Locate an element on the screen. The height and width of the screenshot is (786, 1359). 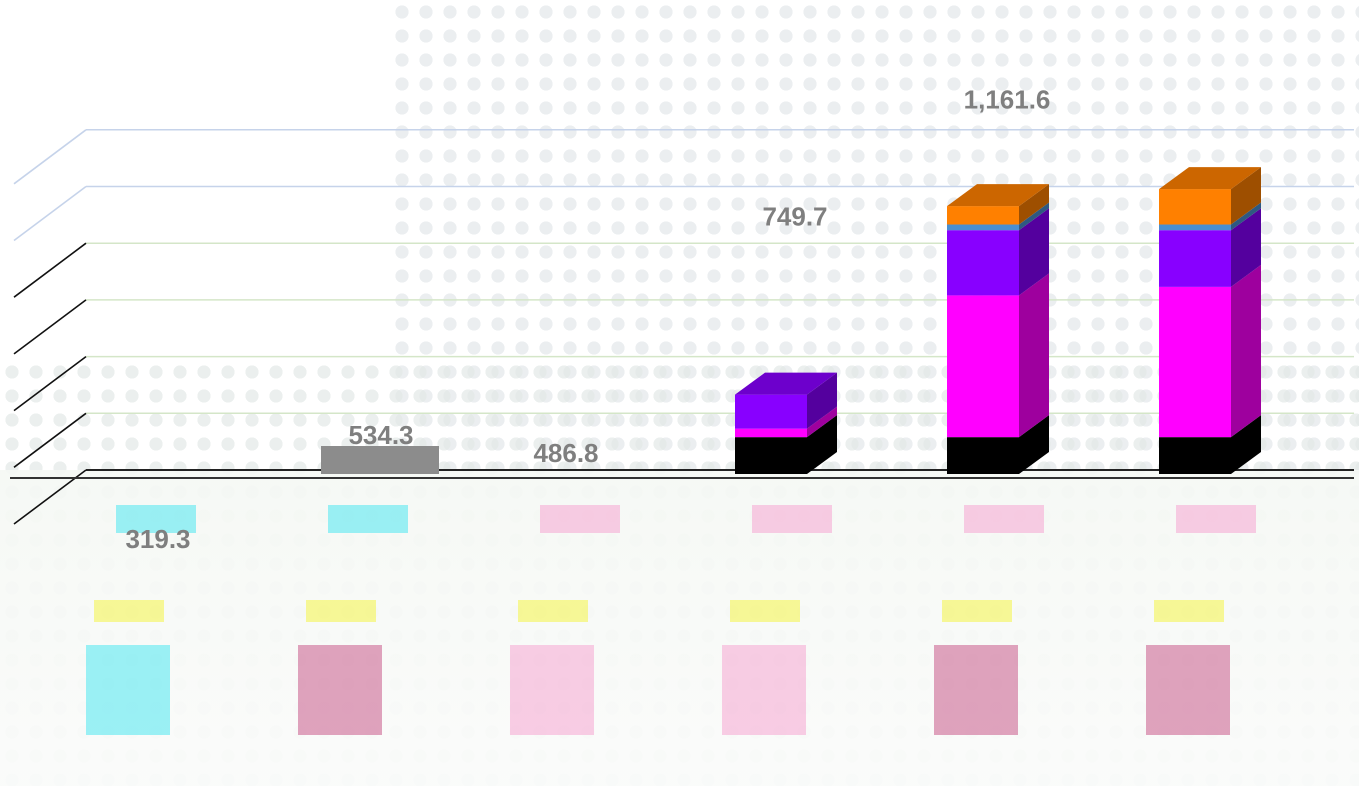
bar-4-top is located at coordinates (998, 195).